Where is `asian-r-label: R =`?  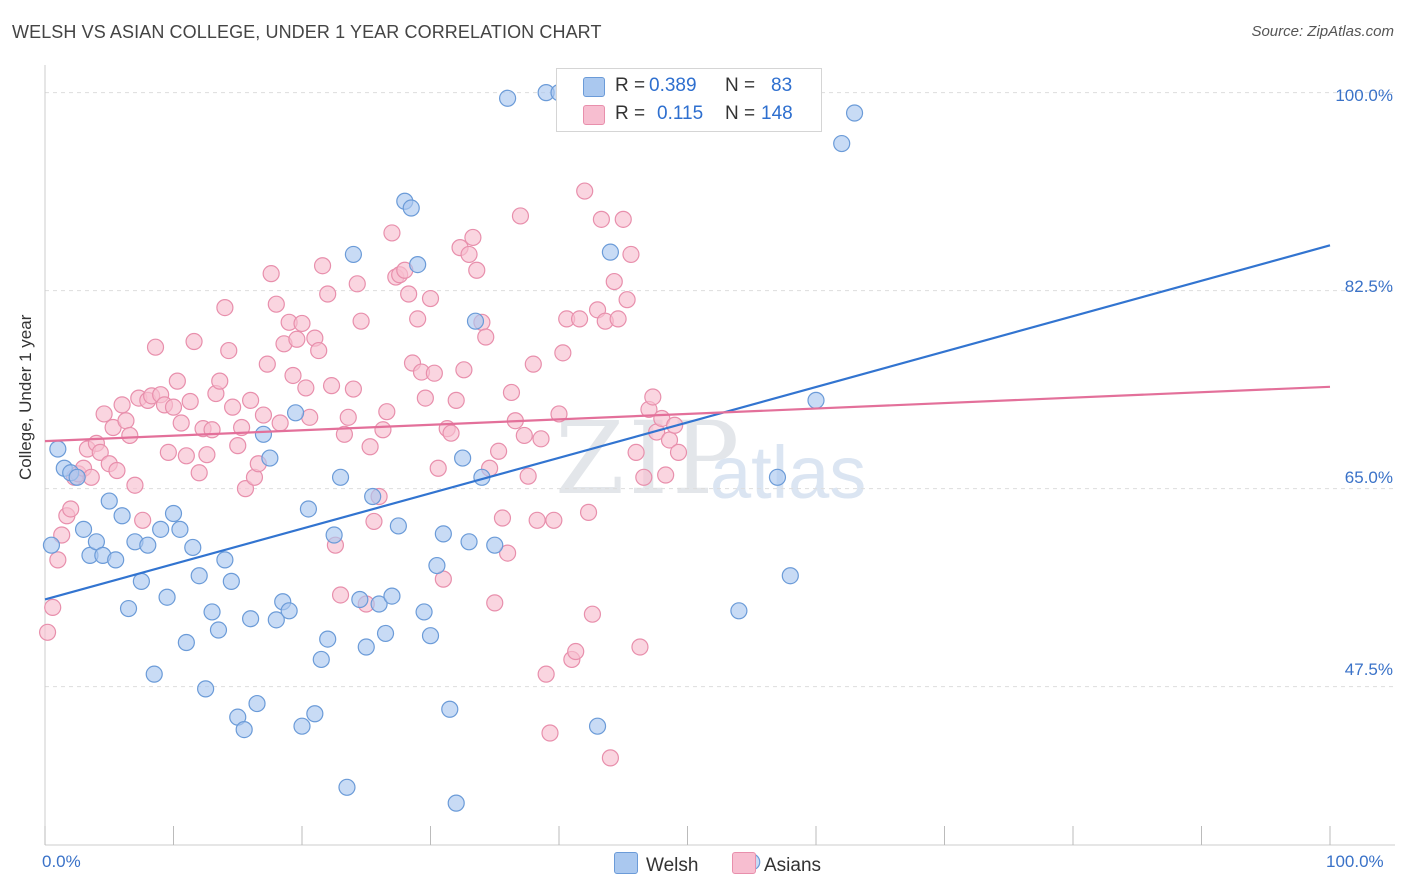 asian-r-label: R = is located at coordinates (630, 113).